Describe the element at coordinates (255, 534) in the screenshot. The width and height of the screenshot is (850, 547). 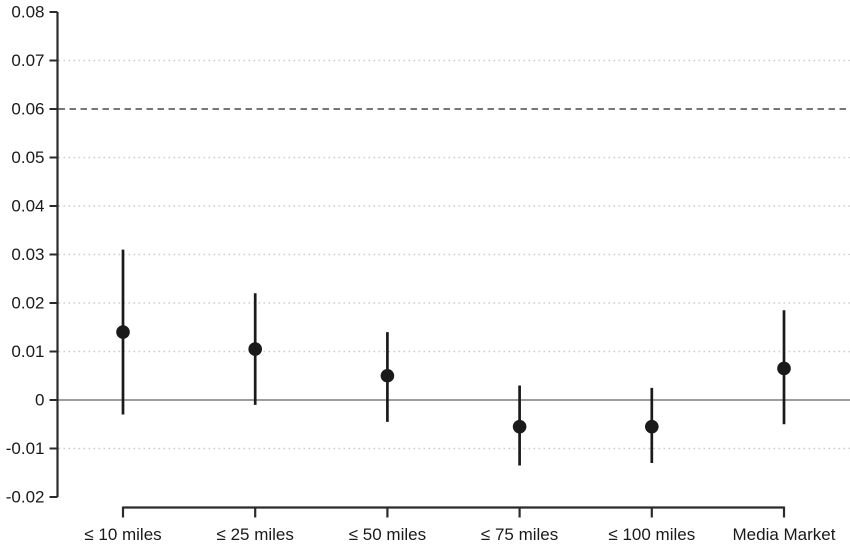
I see `x-axis-label: ≤ 25 miles` at that location.